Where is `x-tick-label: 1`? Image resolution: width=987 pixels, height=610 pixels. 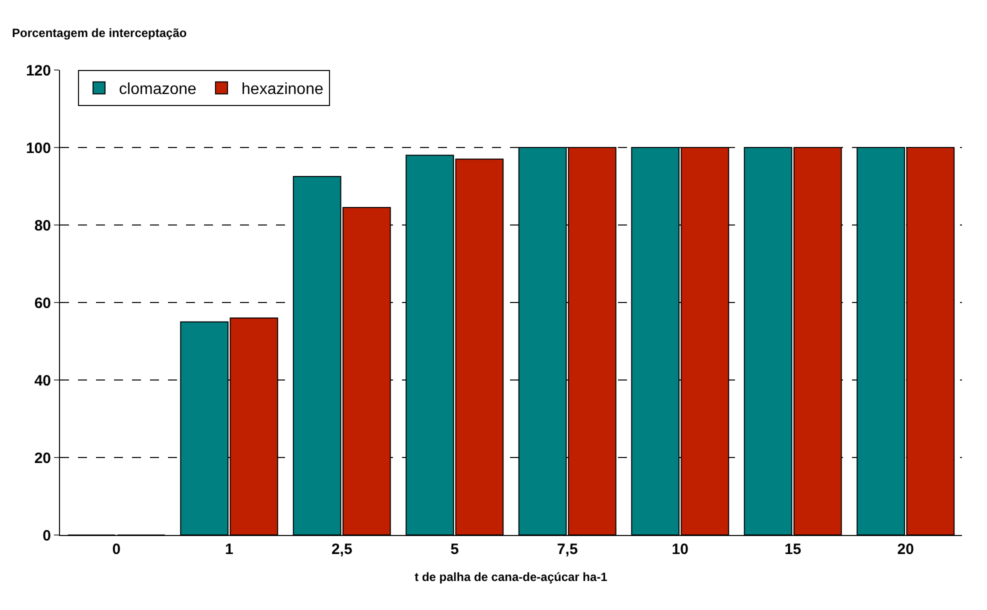 x-tick-label: 1 is located at coordinates (229, 549).